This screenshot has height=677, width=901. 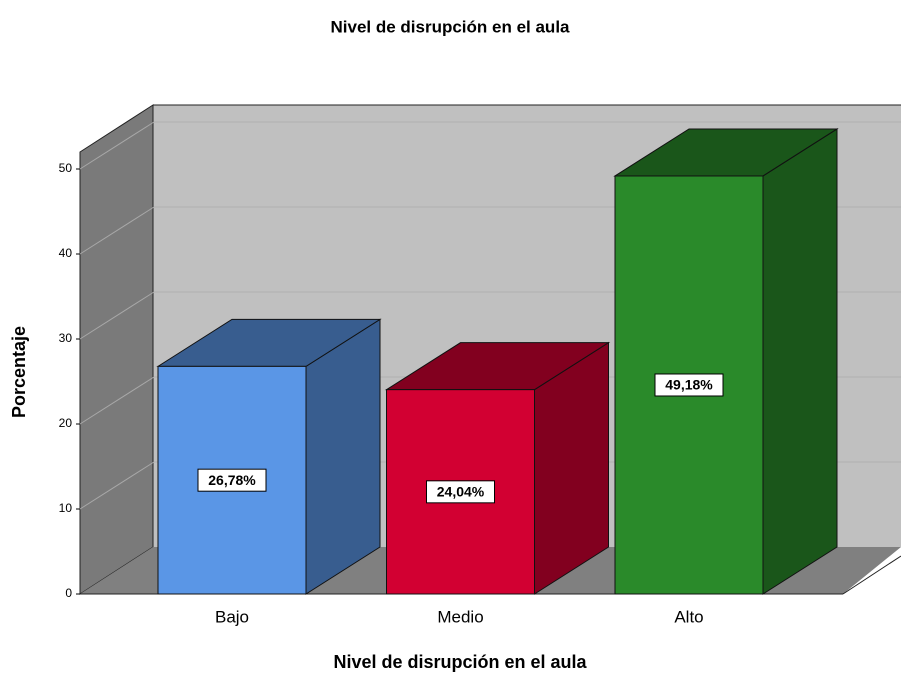 I want to click on chart-title: Nivel de disrupción en el aula, so click(x=450, y=26).